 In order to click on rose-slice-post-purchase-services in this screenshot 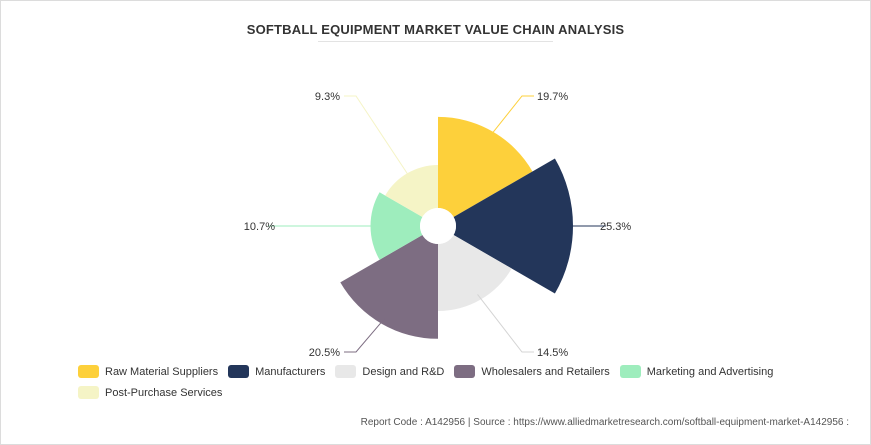, I will do `click(411, 190)`.